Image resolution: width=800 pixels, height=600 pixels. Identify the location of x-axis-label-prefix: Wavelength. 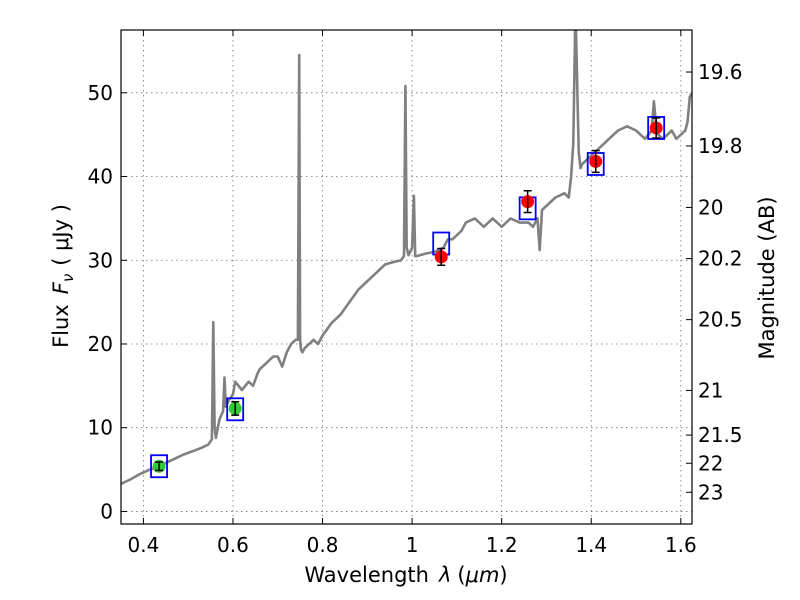
(366, 575).